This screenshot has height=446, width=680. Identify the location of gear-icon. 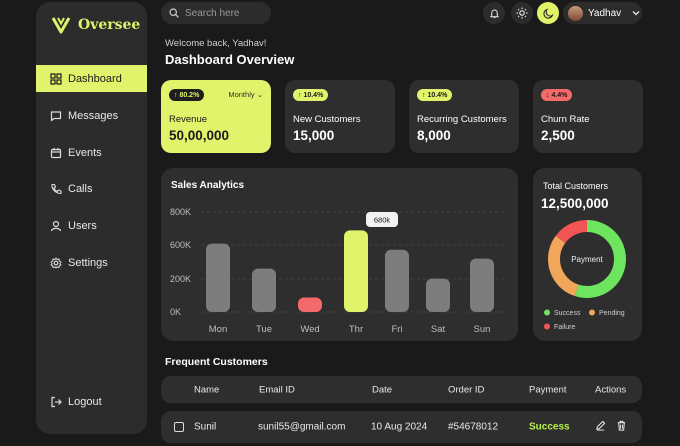
(56, 262).